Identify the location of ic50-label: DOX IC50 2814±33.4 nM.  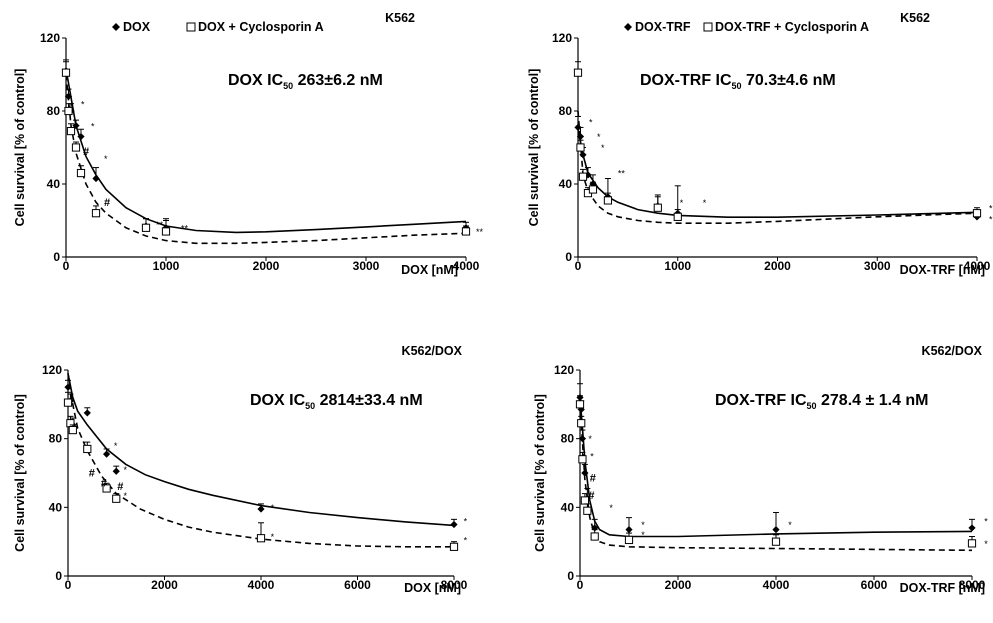
(336, 401).